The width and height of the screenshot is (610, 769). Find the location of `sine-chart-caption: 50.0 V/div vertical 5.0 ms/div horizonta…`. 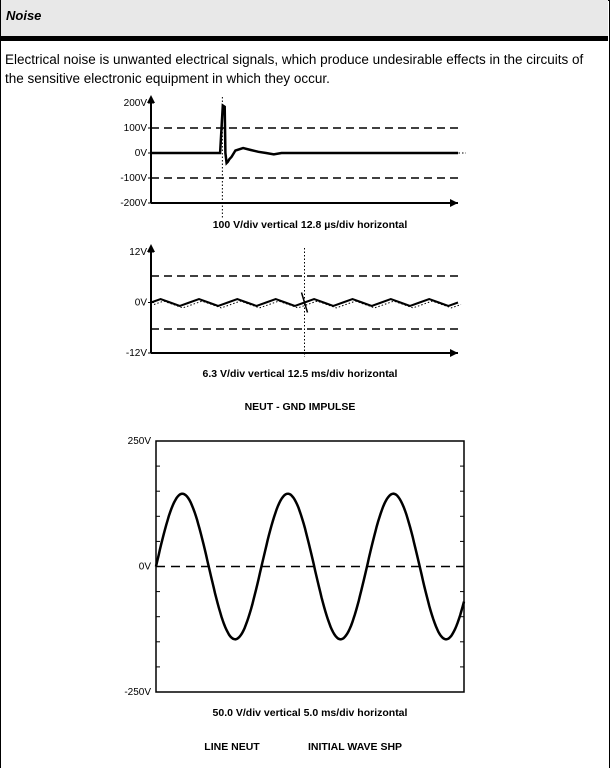

sine-chart-caption: 50.0 V/div vertical 5.0 ms/div horizonta… is located at coordinates (310, 713).